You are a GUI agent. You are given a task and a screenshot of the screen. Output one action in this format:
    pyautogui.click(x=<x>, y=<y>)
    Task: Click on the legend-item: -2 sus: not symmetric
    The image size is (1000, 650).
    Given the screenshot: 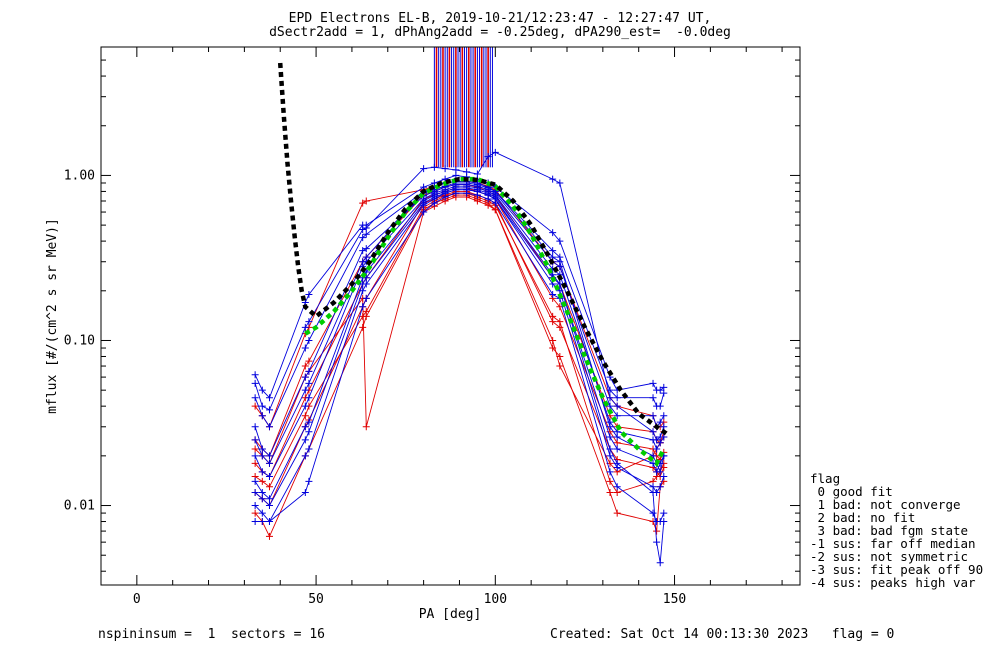 What is the action you would take?
    pyautogui.click(x=889, y=556)
    